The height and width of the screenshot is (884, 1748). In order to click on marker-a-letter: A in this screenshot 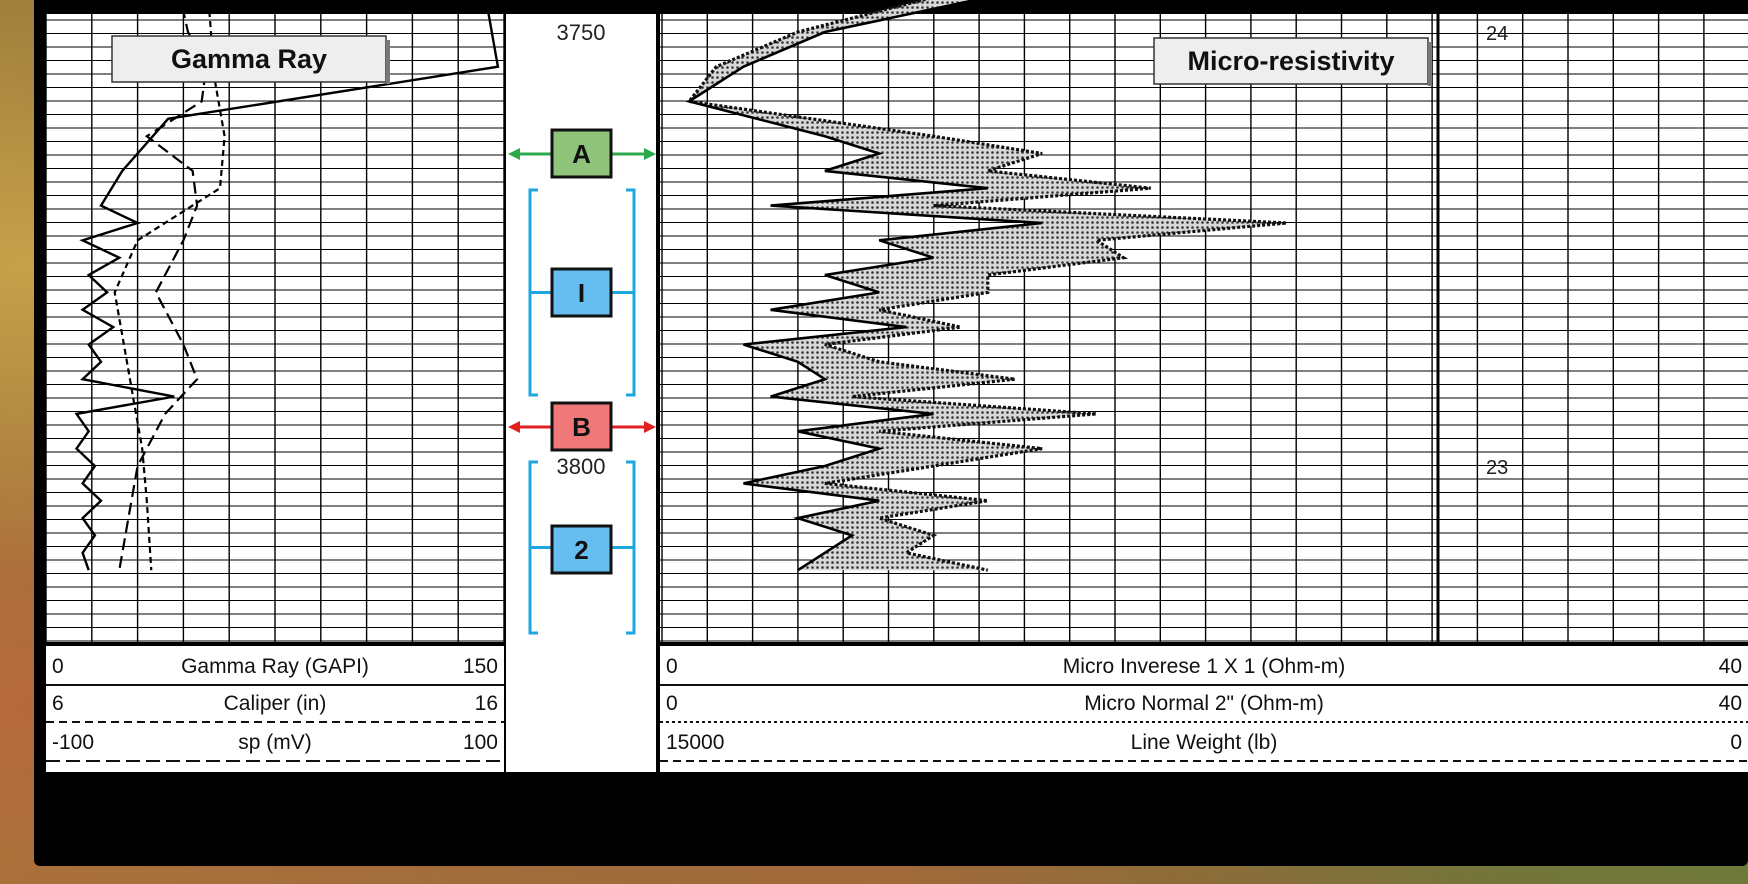, I will do `click(581, 154)`.